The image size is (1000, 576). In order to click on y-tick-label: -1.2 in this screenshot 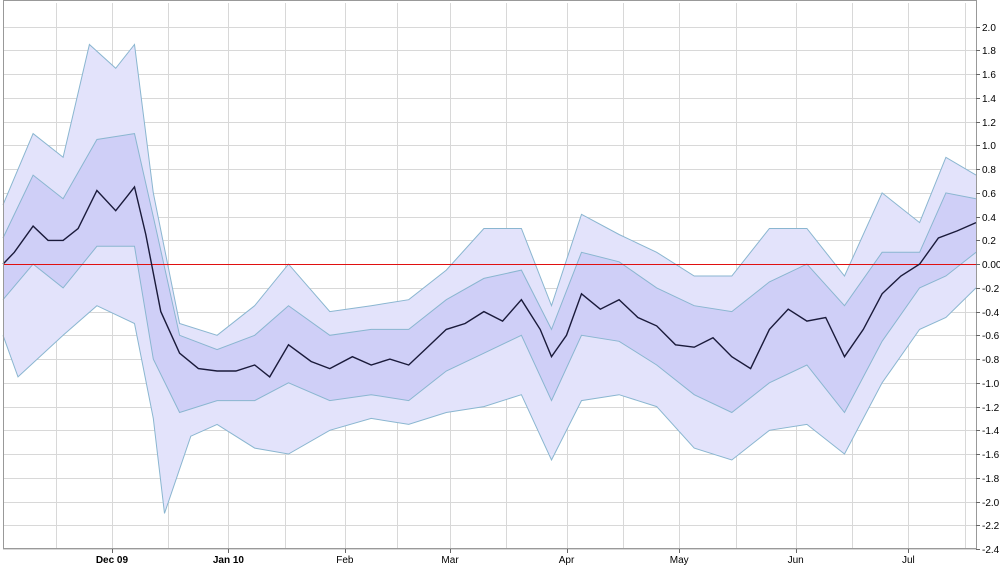, I will do `click(991, 408)`.